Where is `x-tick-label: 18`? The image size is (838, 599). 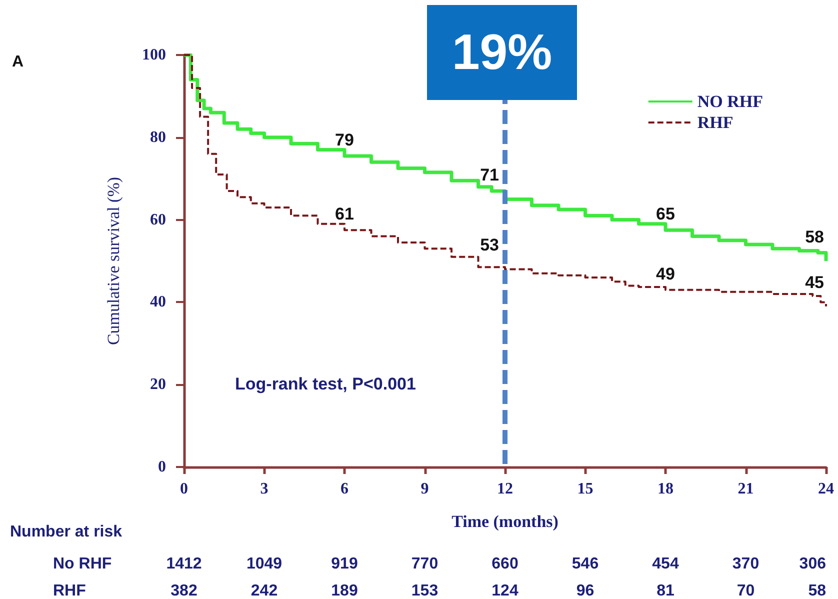 x-tick-label: 18 is located at coordinates (666, 489).